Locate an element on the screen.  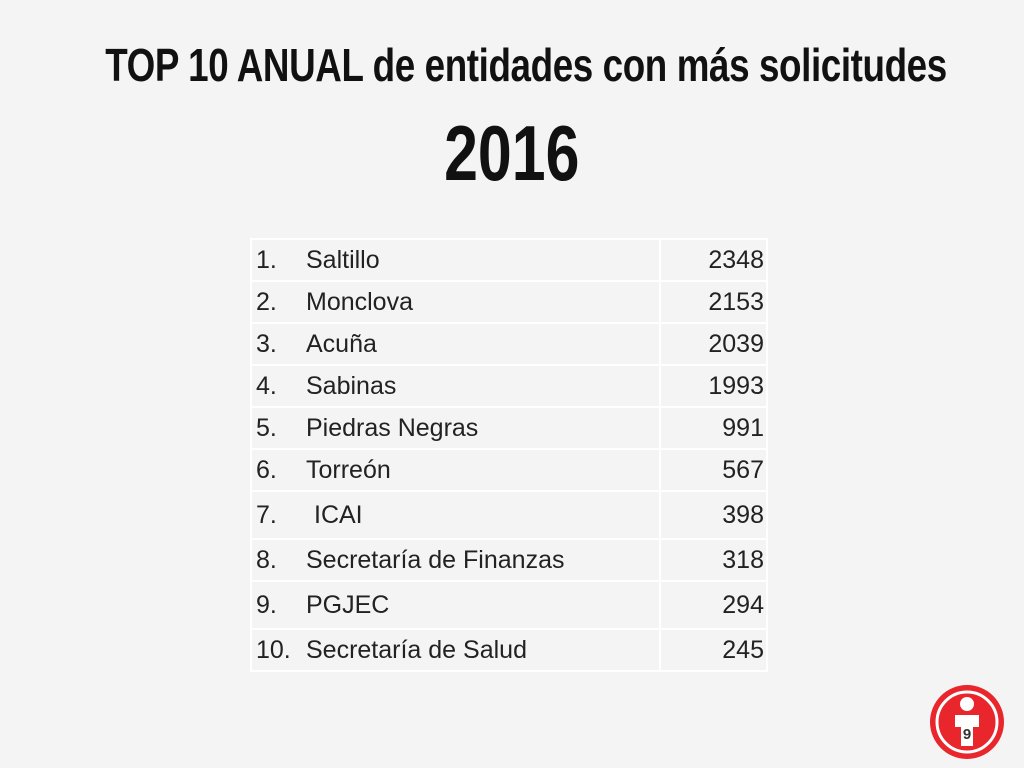
row-value: 1993 is located at coordinates (713, 386).